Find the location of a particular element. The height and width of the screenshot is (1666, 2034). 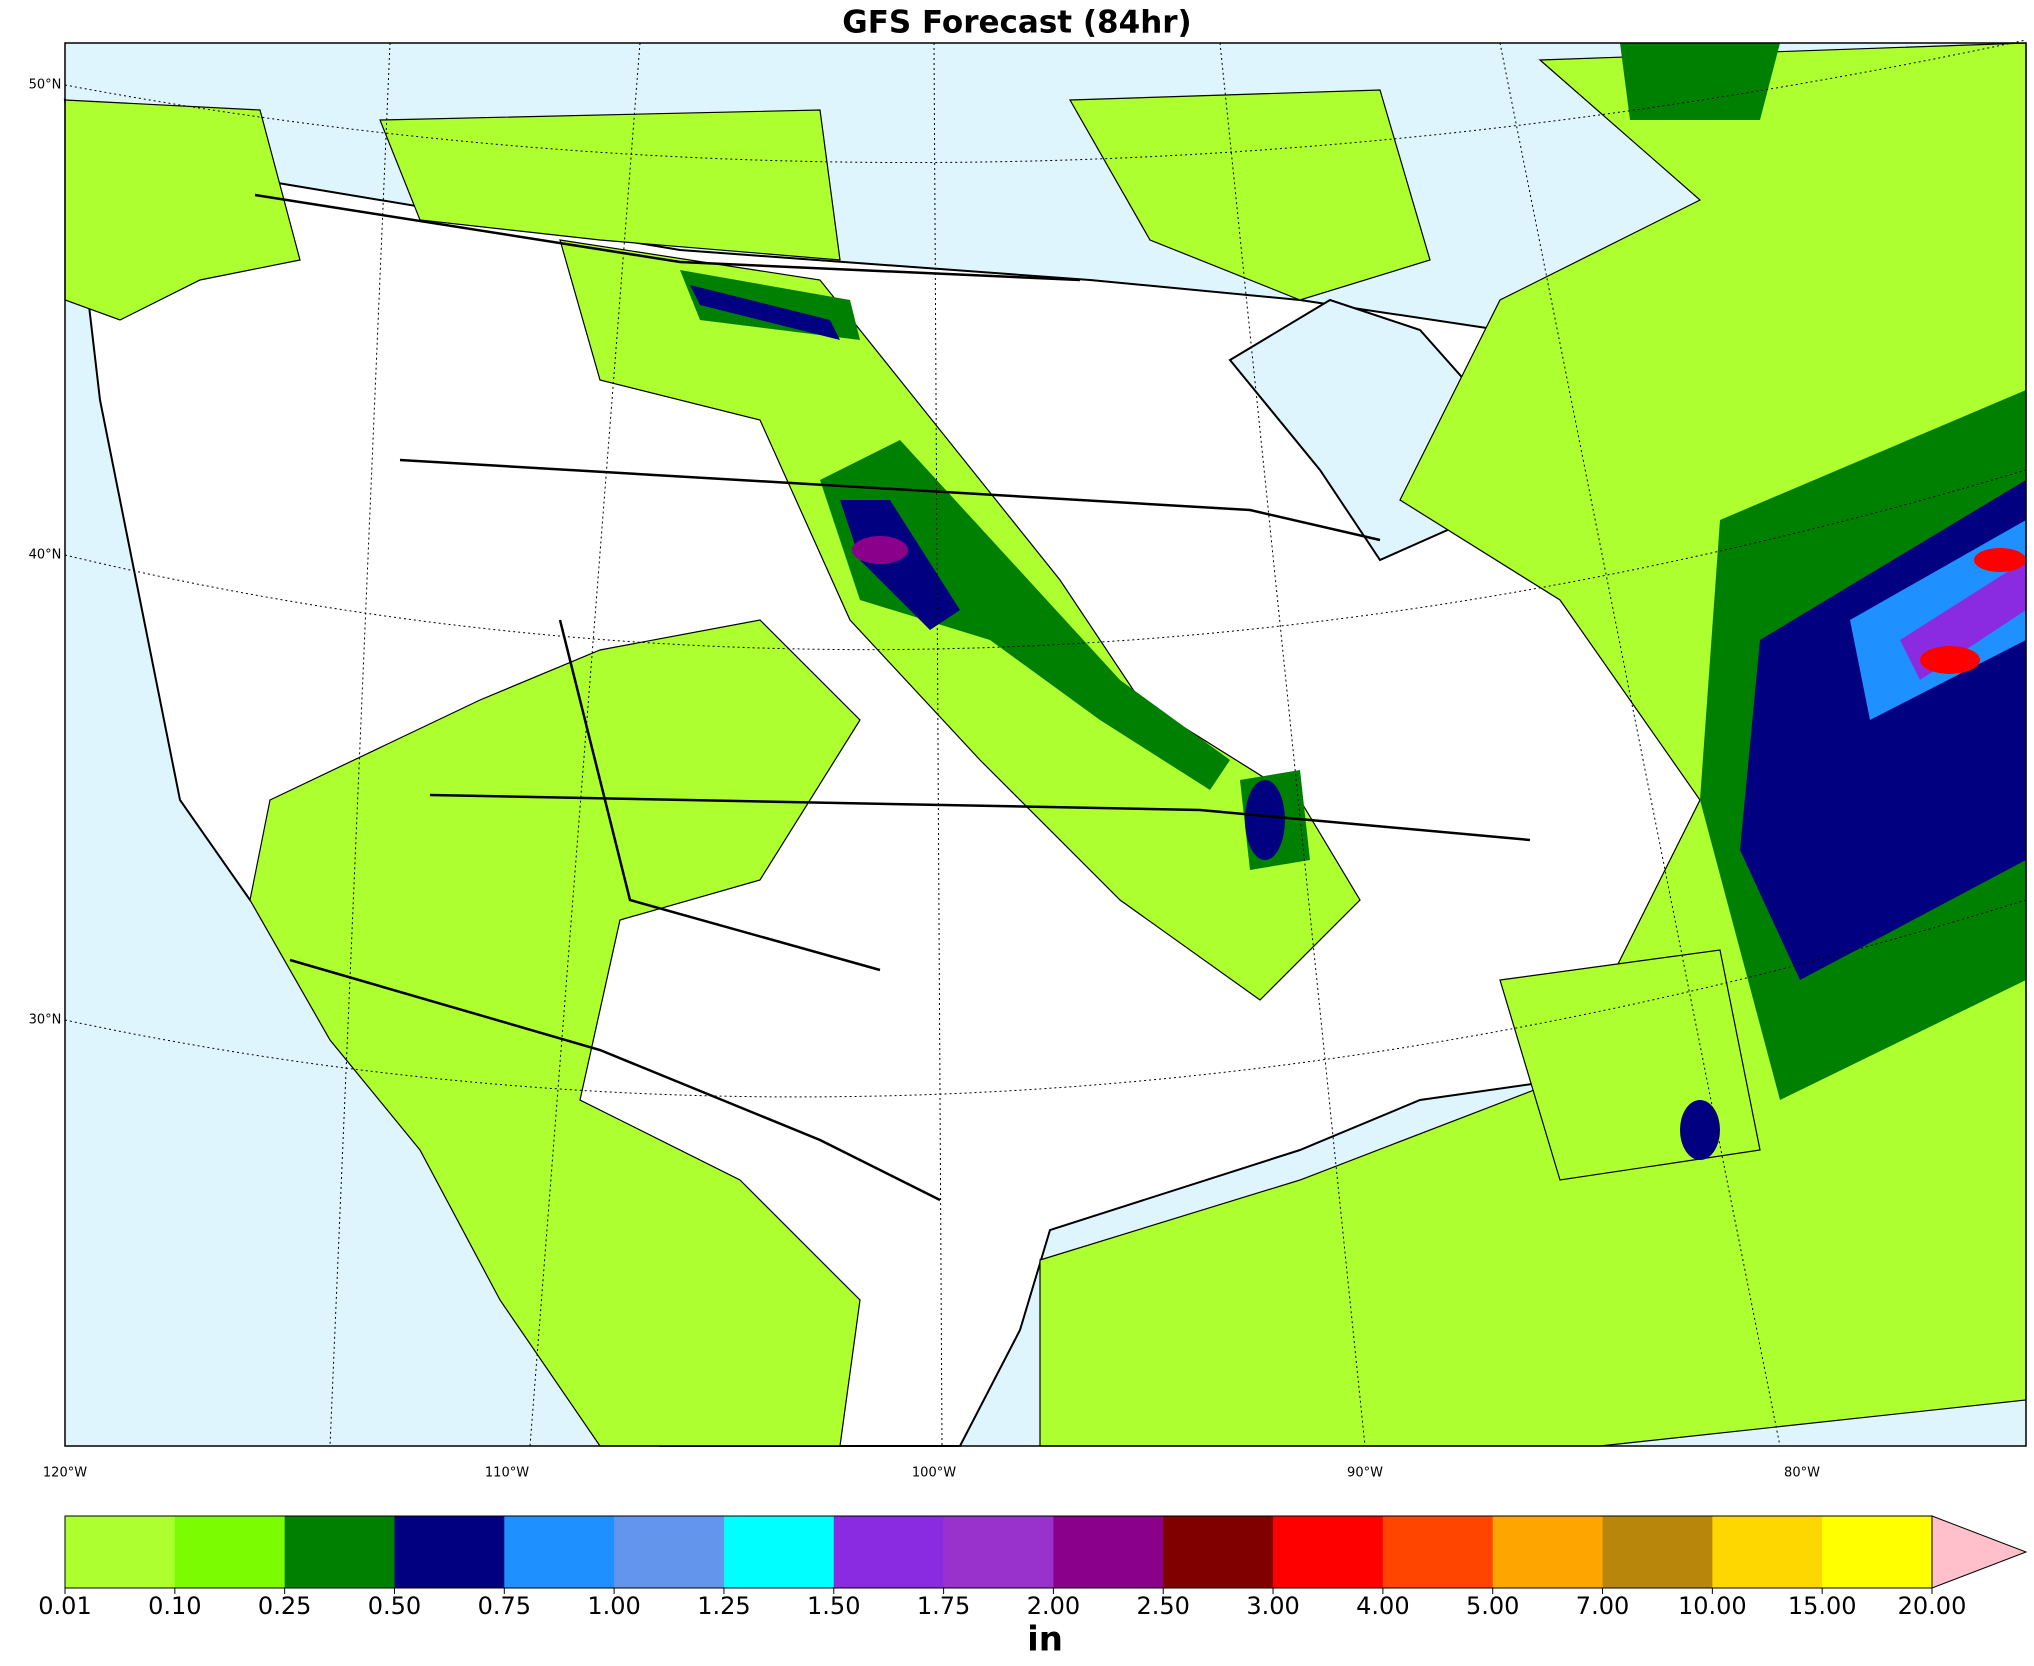

colorbar-tick-label: 20.00 is located at coordinates (1932, 1606).